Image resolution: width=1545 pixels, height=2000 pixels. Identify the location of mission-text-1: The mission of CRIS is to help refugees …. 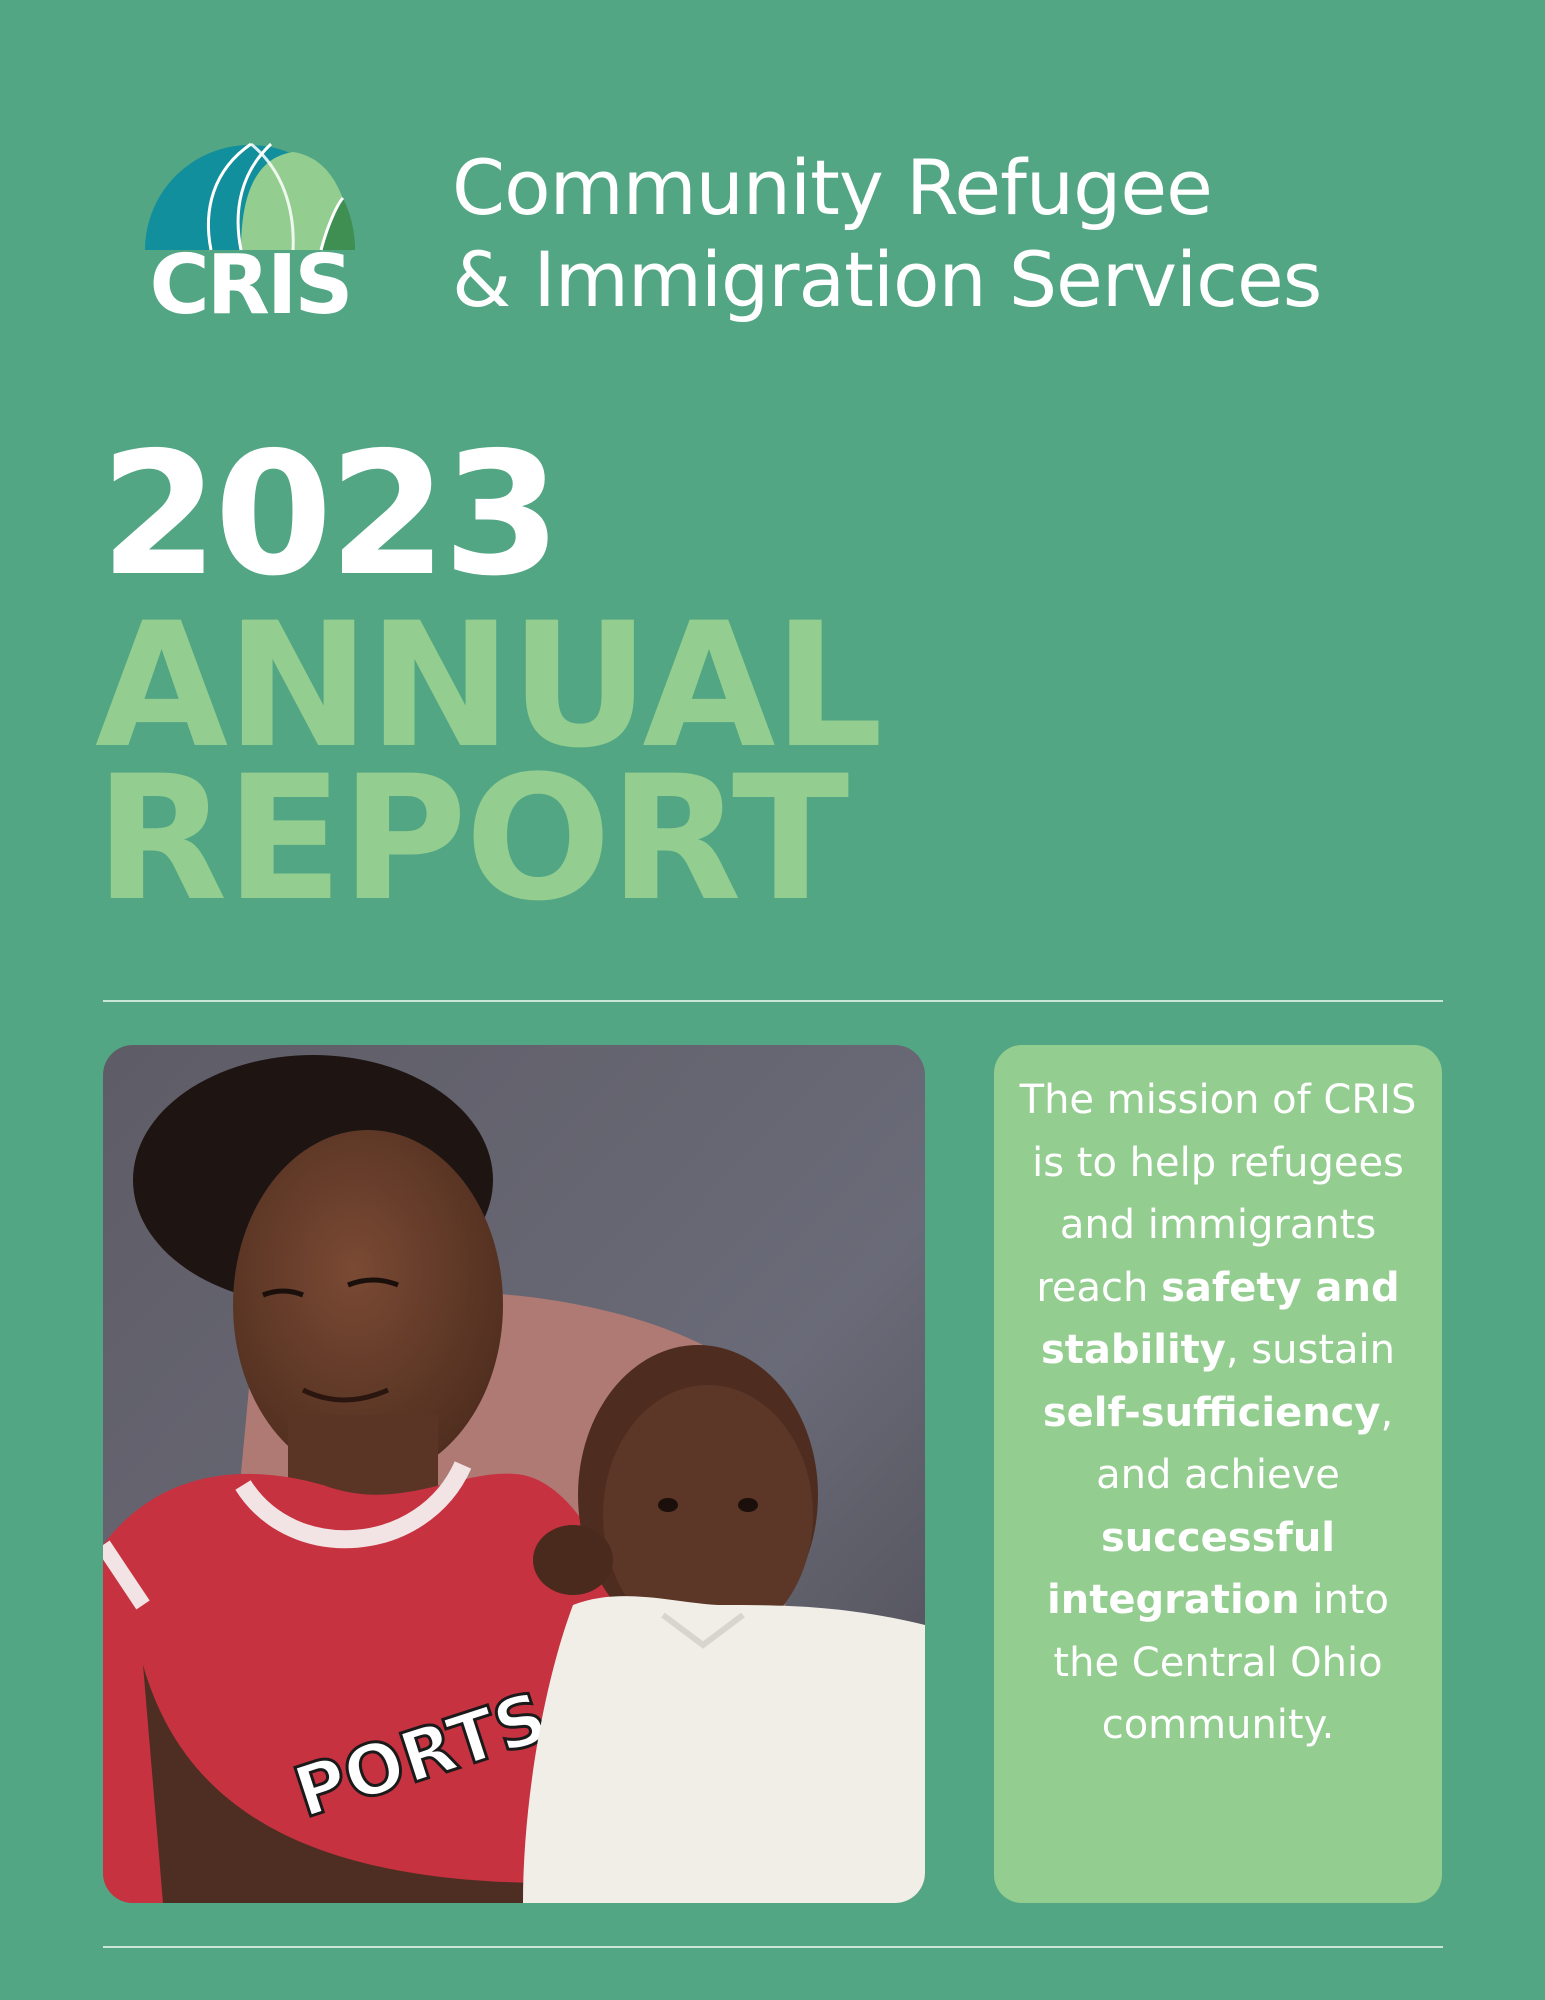
(1218, 1194).